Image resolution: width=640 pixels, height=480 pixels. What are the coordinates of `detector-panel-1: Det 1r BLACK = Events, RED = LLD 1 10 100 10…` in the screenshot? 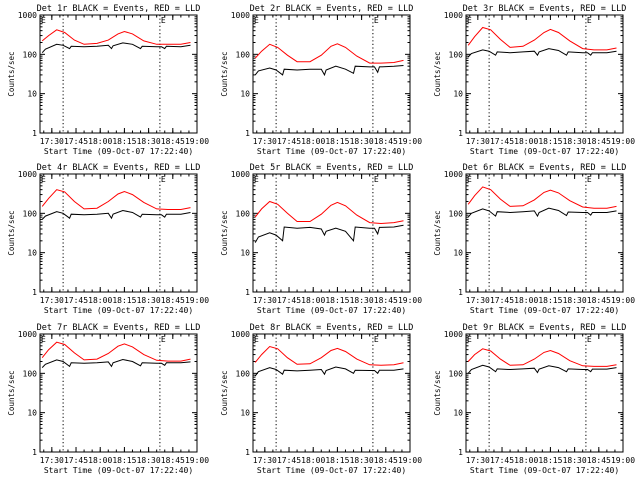 It's located at (108, 80).